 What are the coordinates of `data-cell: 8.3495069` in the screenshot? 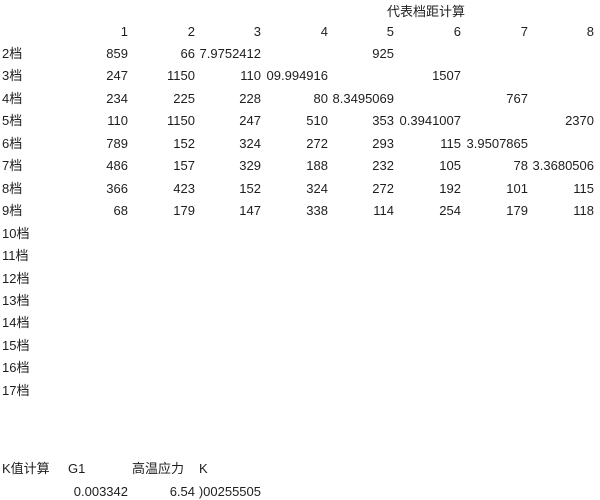 It's located at (364, 99).